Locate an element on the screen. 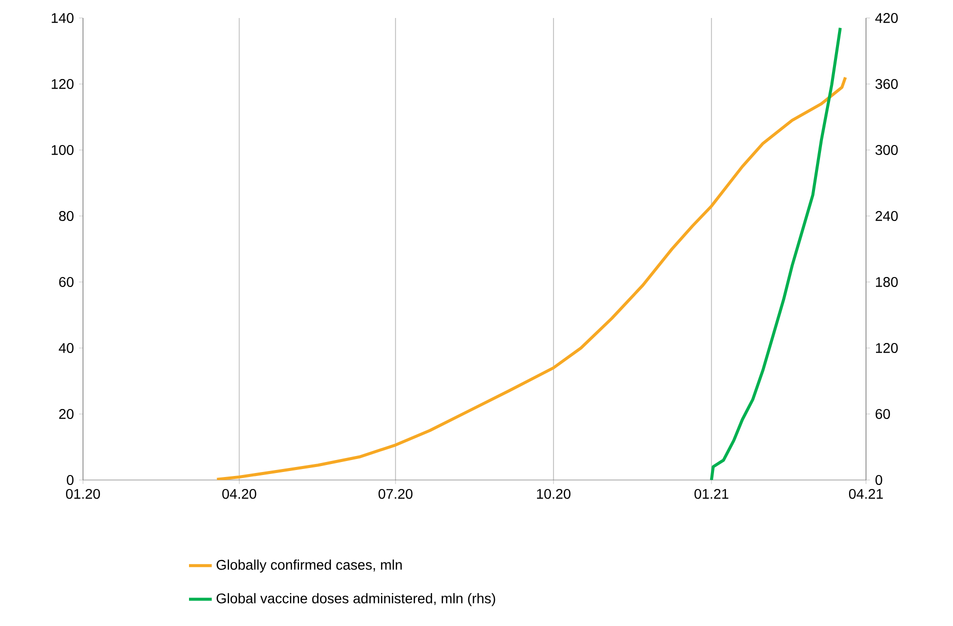 This screenshot has height=626, width=953. y2-tick-label: 360 is located at coordinates (886, 84).